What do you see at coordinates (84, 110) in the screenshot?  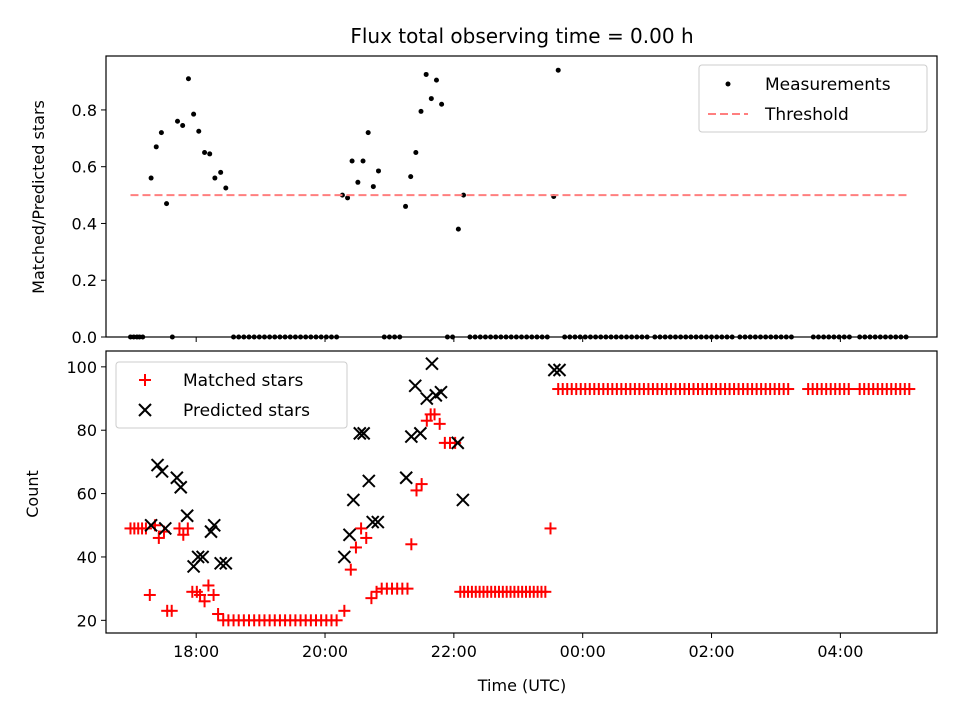 I see `top-y-tick-label: 0.8` at bounding box center [84, 110].